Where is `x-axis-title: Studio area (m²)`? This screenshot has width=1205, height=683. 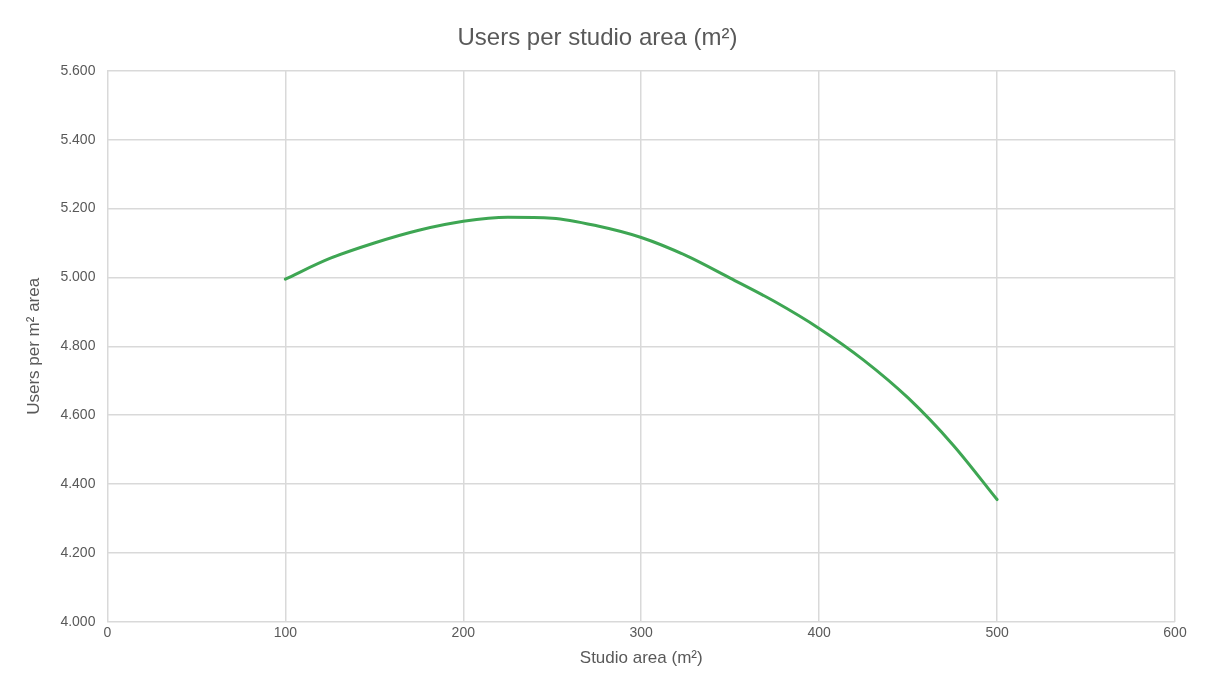
x-axis-title: Studio area (m²) is located at coordinates (641, 658).